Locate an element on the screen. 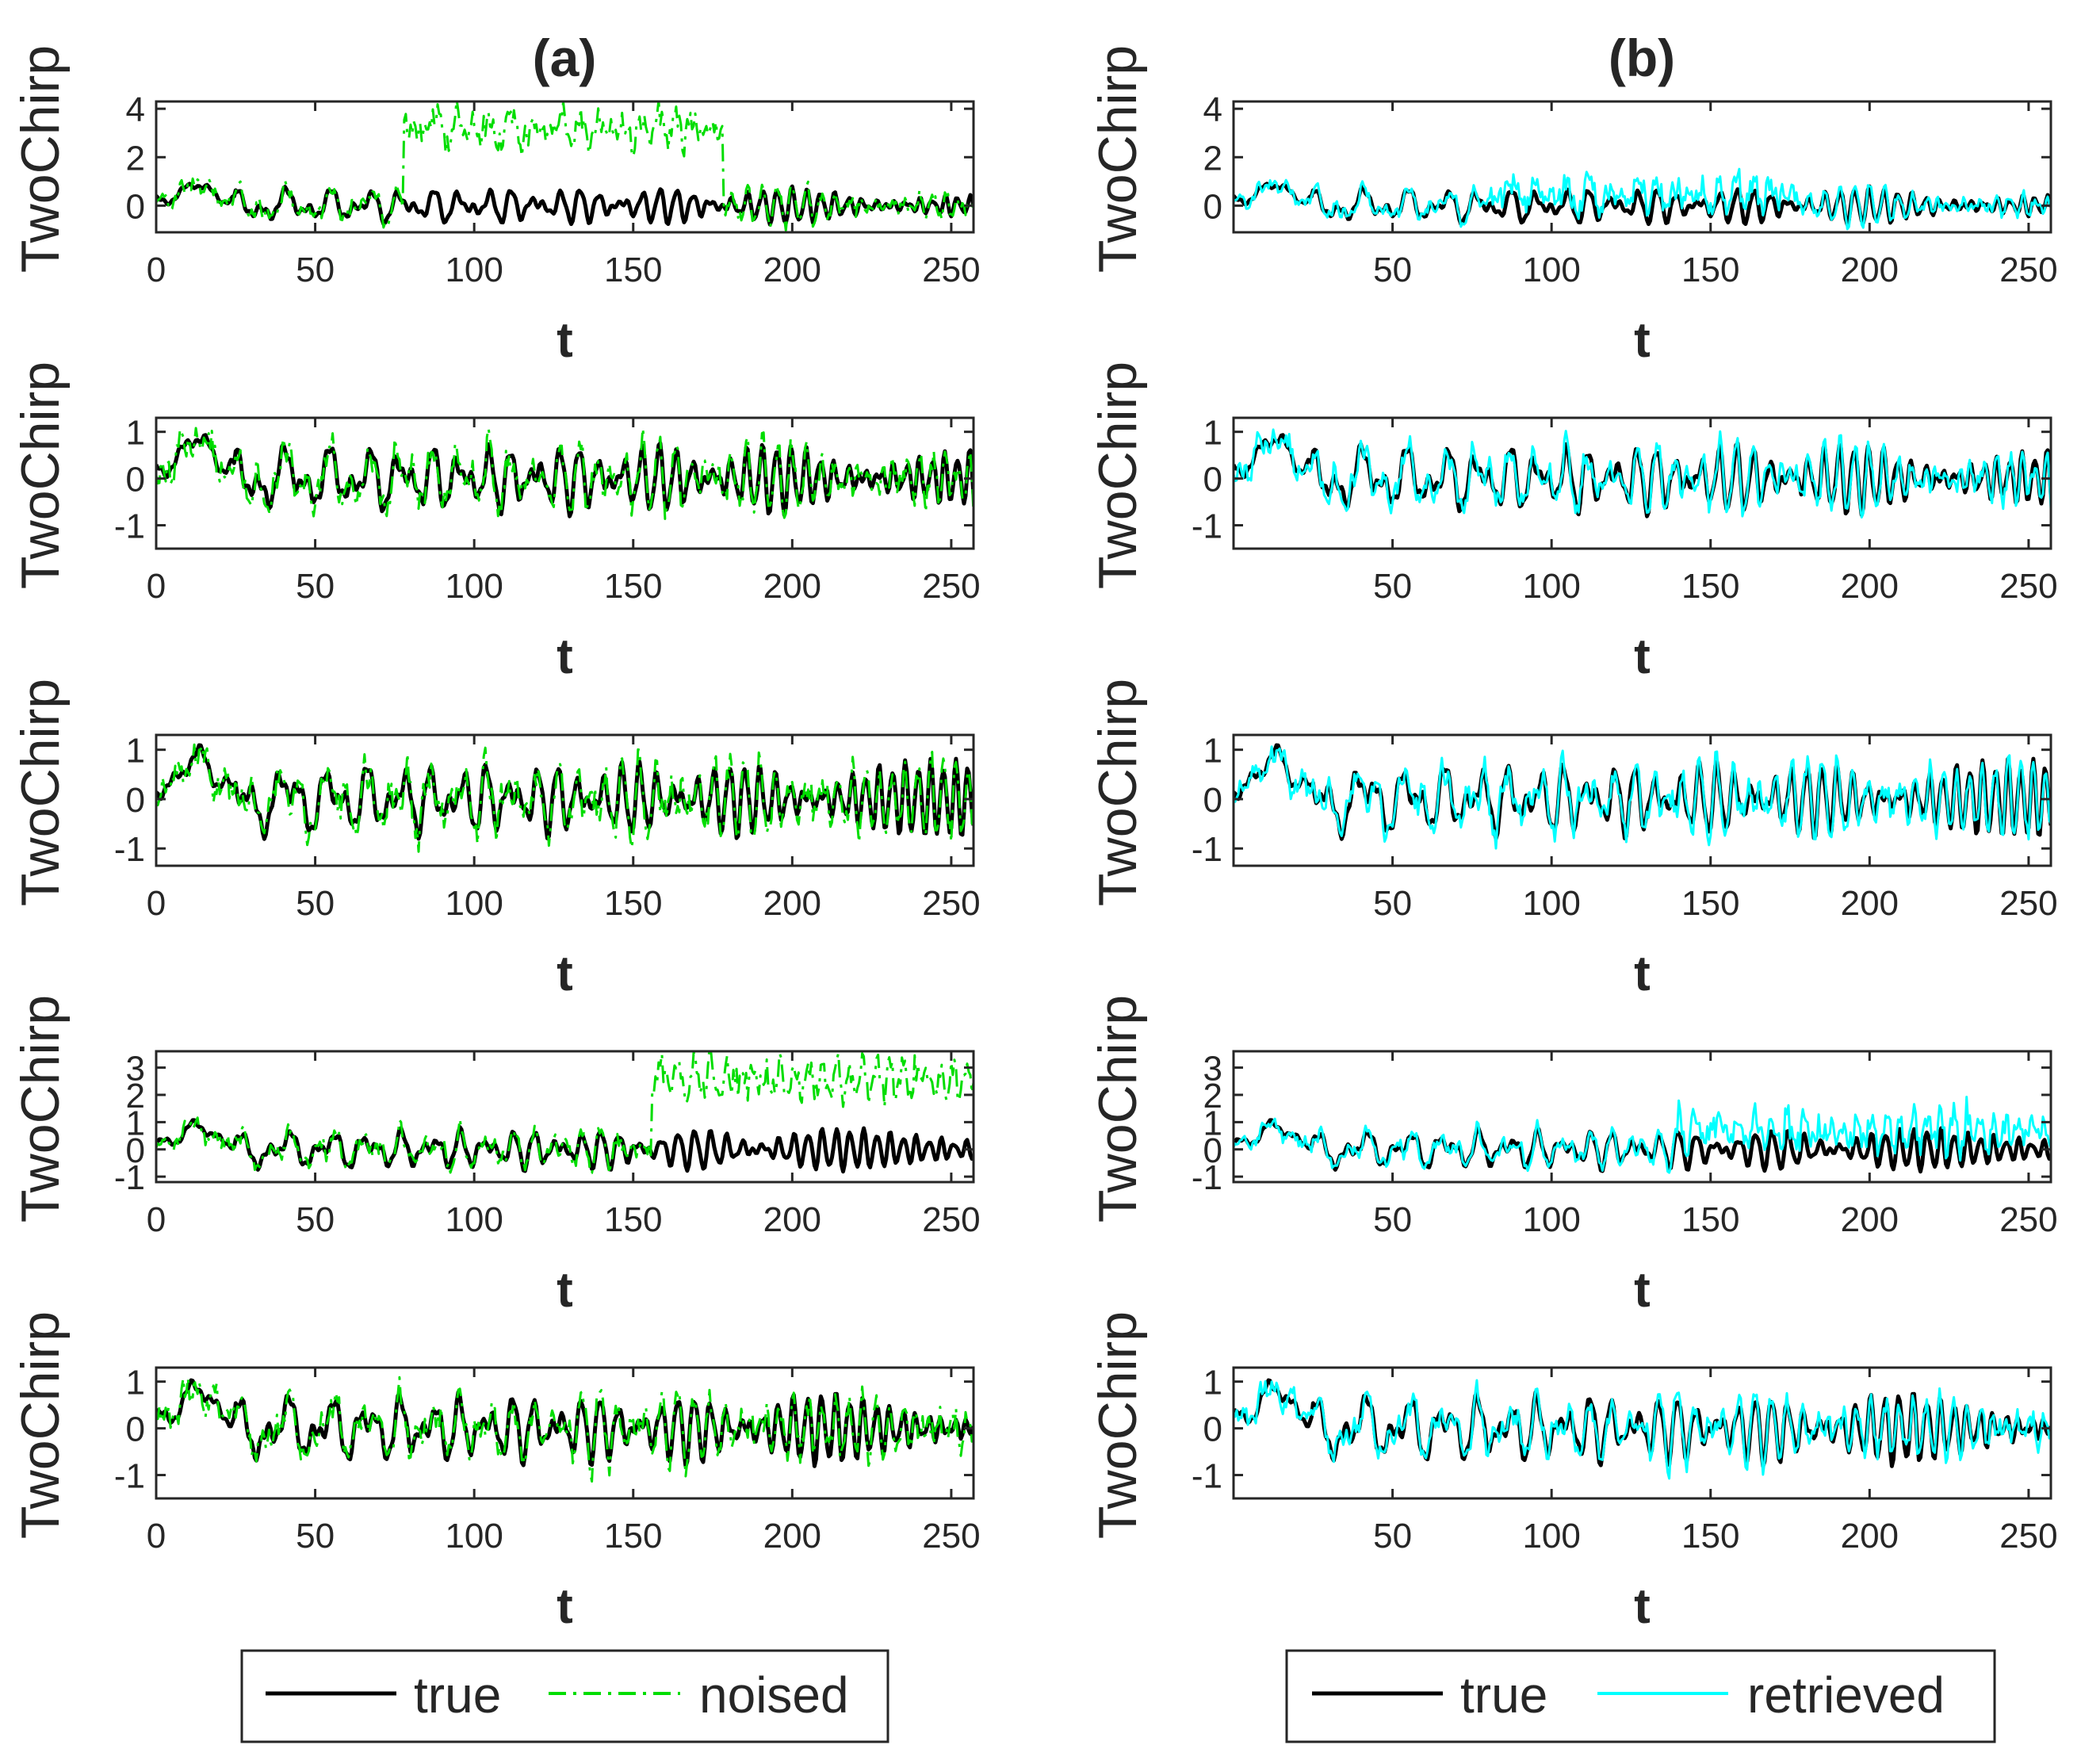 The height and width of the screenshot is (1764, 2081). legend-a-noised-label: noised is located at coordinates (774, 1695).